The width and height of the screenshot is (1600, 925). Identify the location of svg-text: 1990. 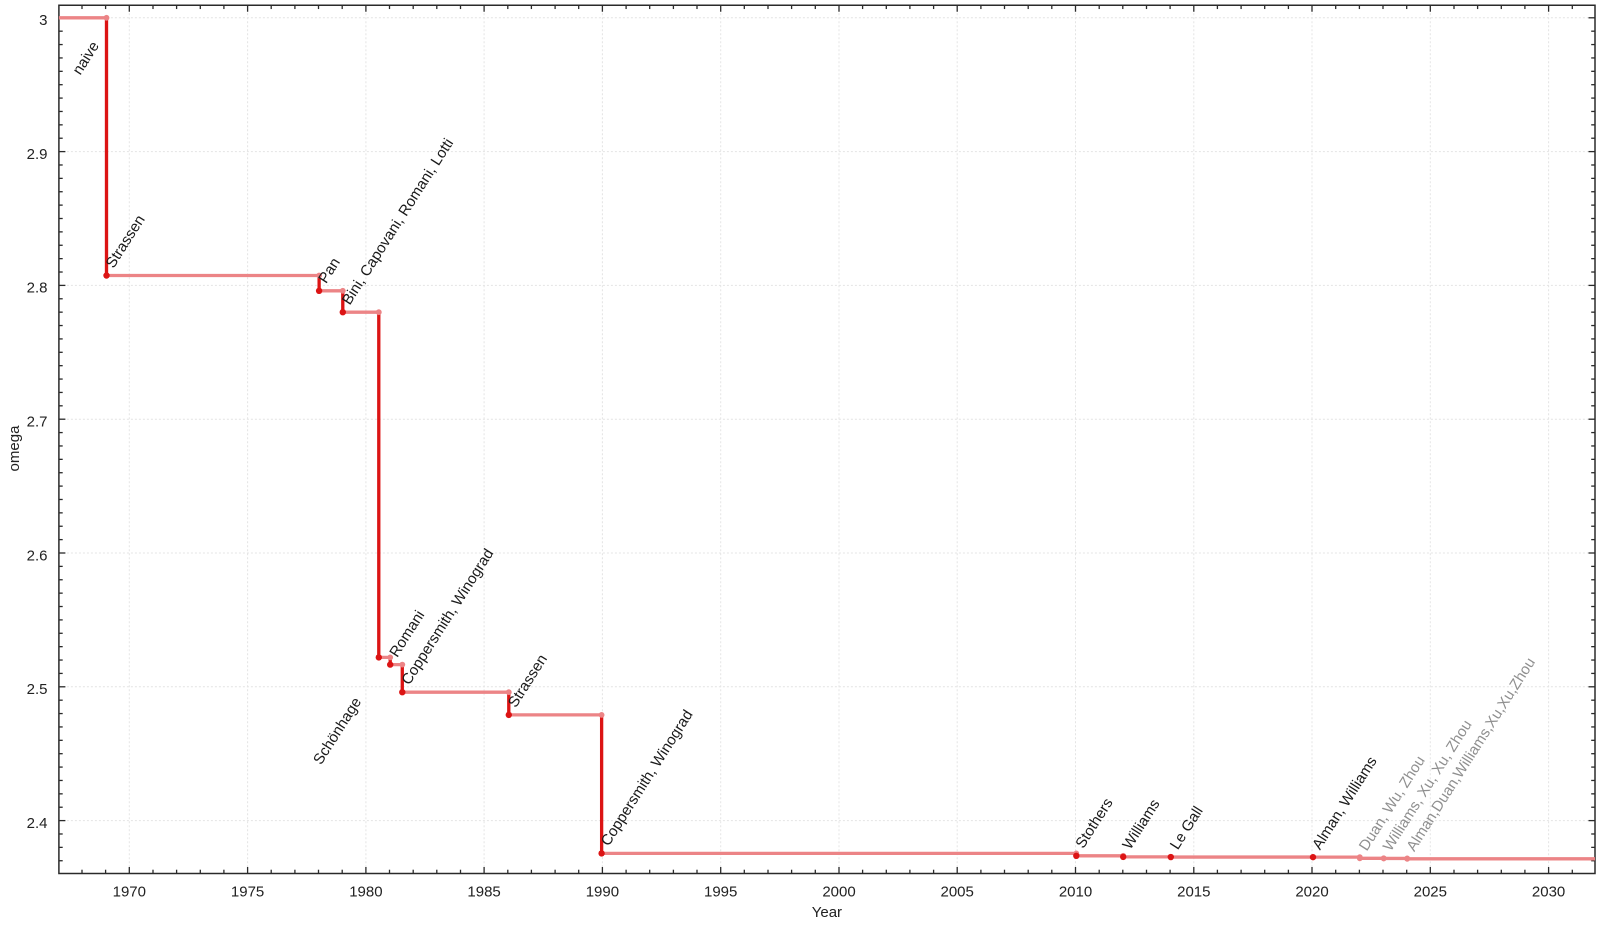
(602, 892).